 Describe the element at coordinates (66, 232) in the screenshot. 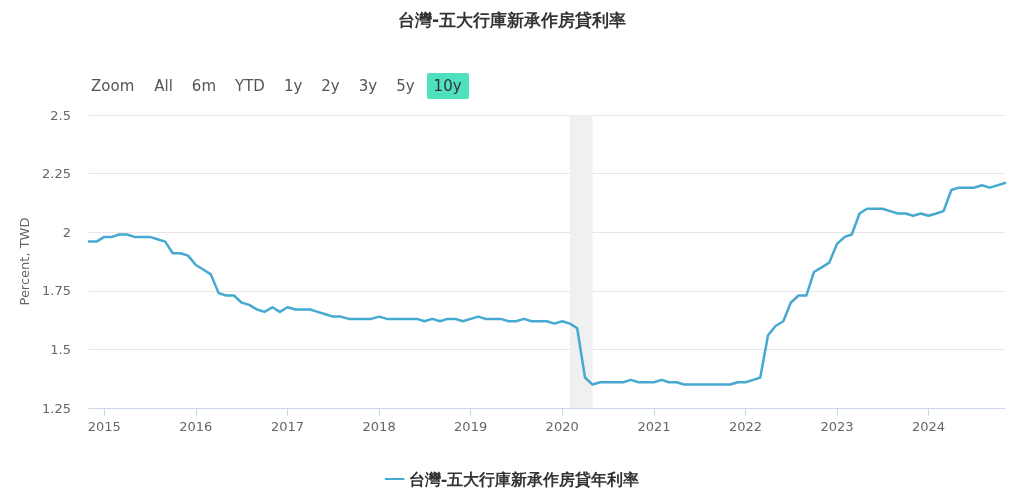

I see `y-tick-label: 2` at that location.